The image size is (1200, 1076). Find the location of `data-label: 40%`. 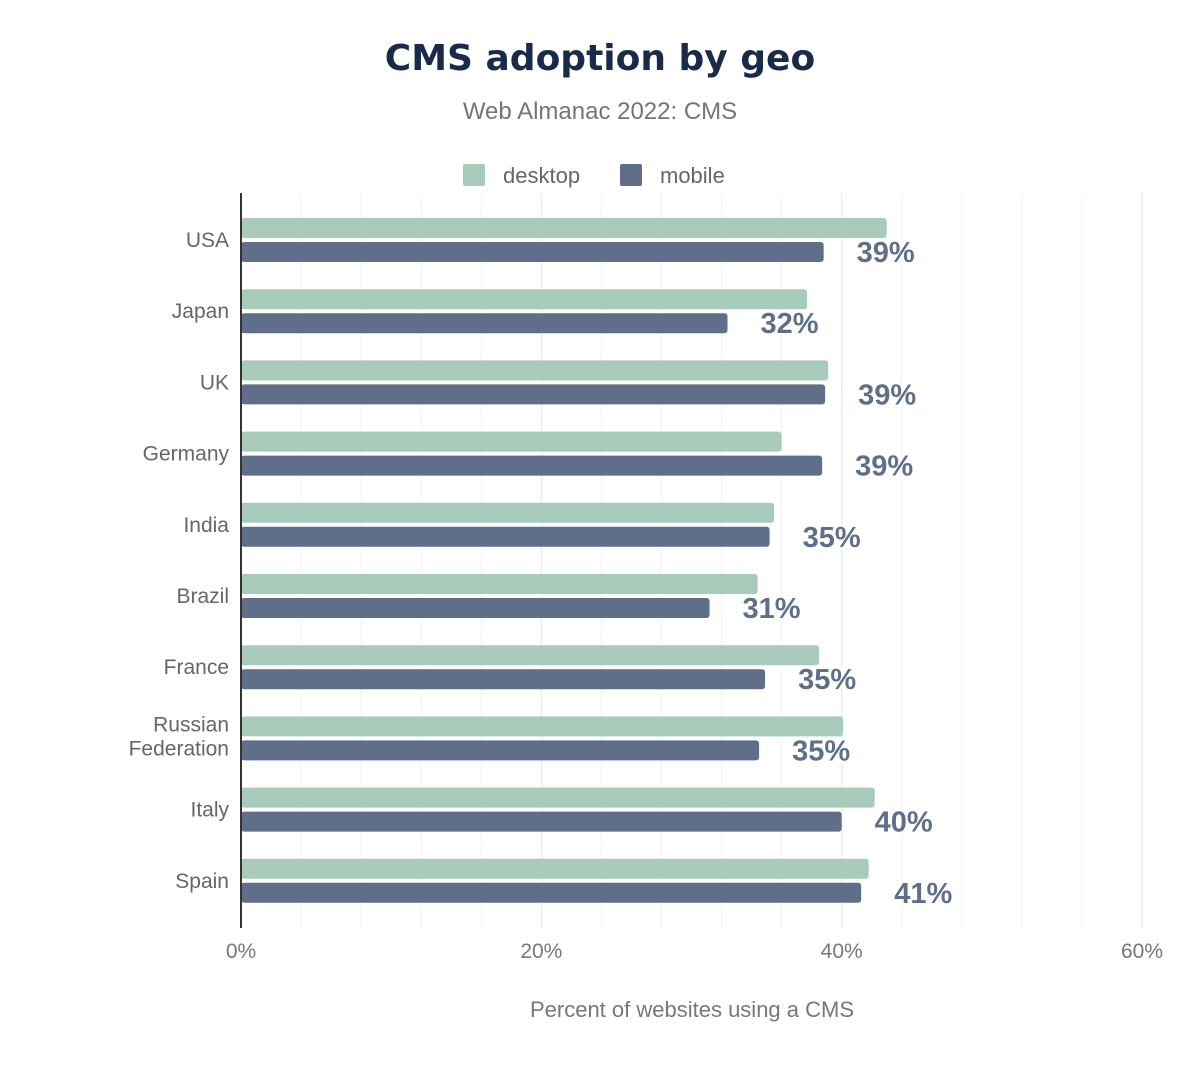

data-label: 40% is located at coordinates (904, 823).